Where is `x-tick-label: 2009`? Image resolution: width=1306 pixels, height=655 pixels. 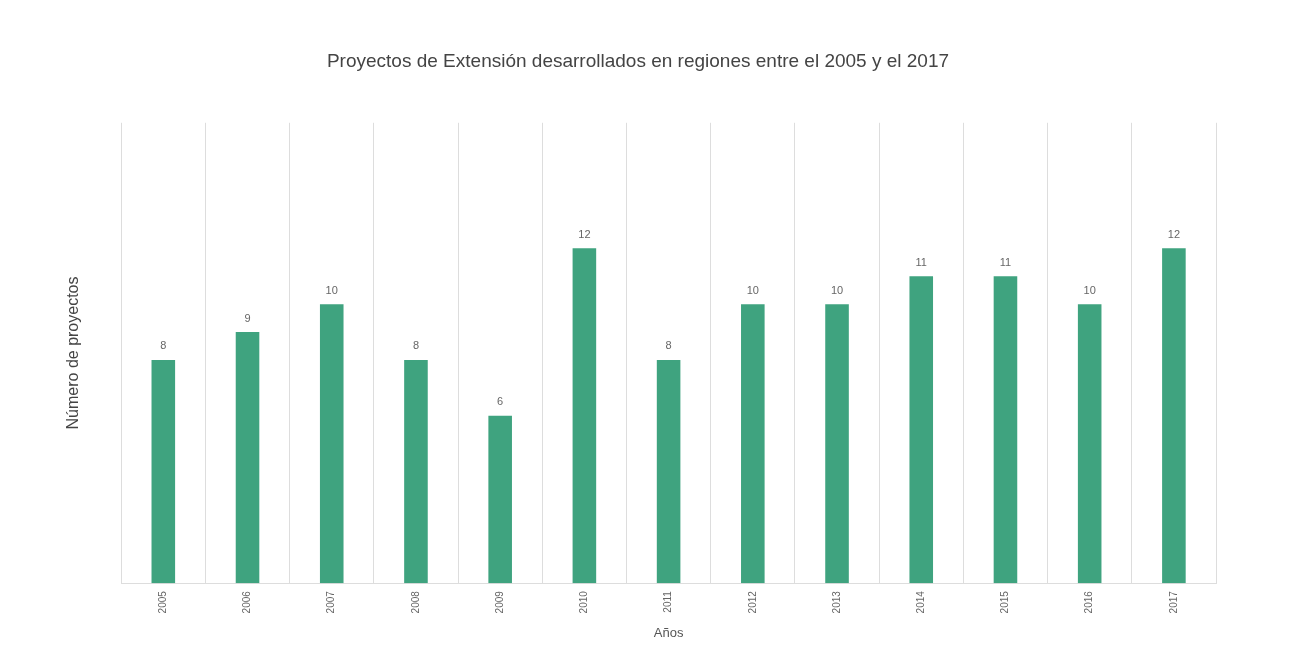 x-tick-label: 2009 is located at coordinates (499, 602).